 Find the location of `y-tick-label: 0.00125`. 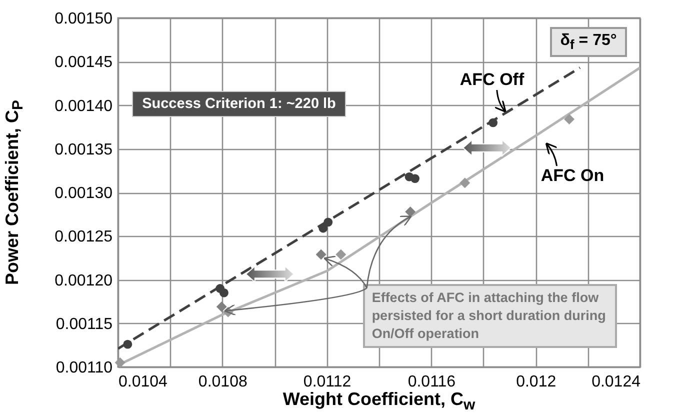

y-tick-label: 0.00125 is located at coordinates (83, 237).